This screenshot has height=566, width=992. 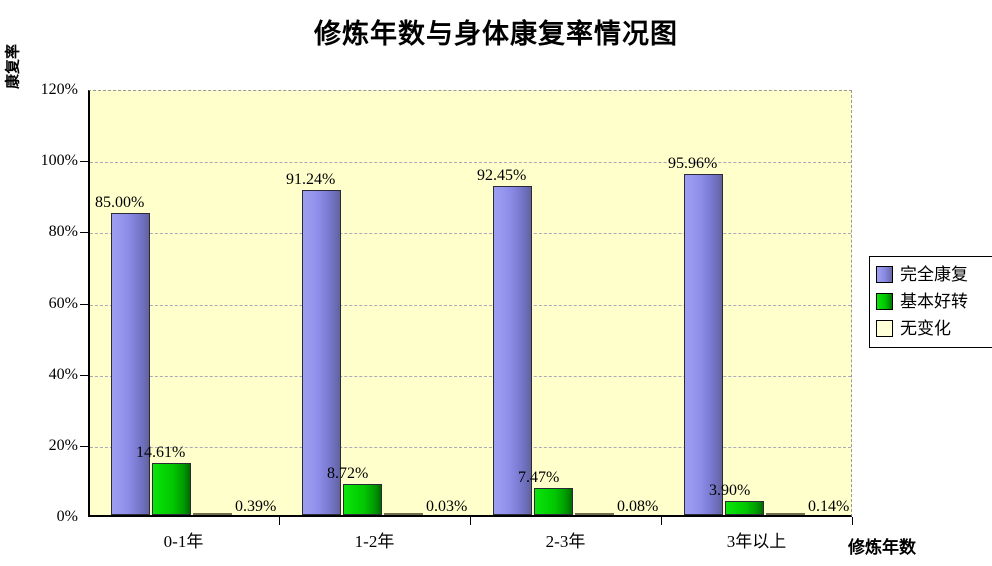 I want to click on legend-label: 无变化, so click(x=925, y=328).